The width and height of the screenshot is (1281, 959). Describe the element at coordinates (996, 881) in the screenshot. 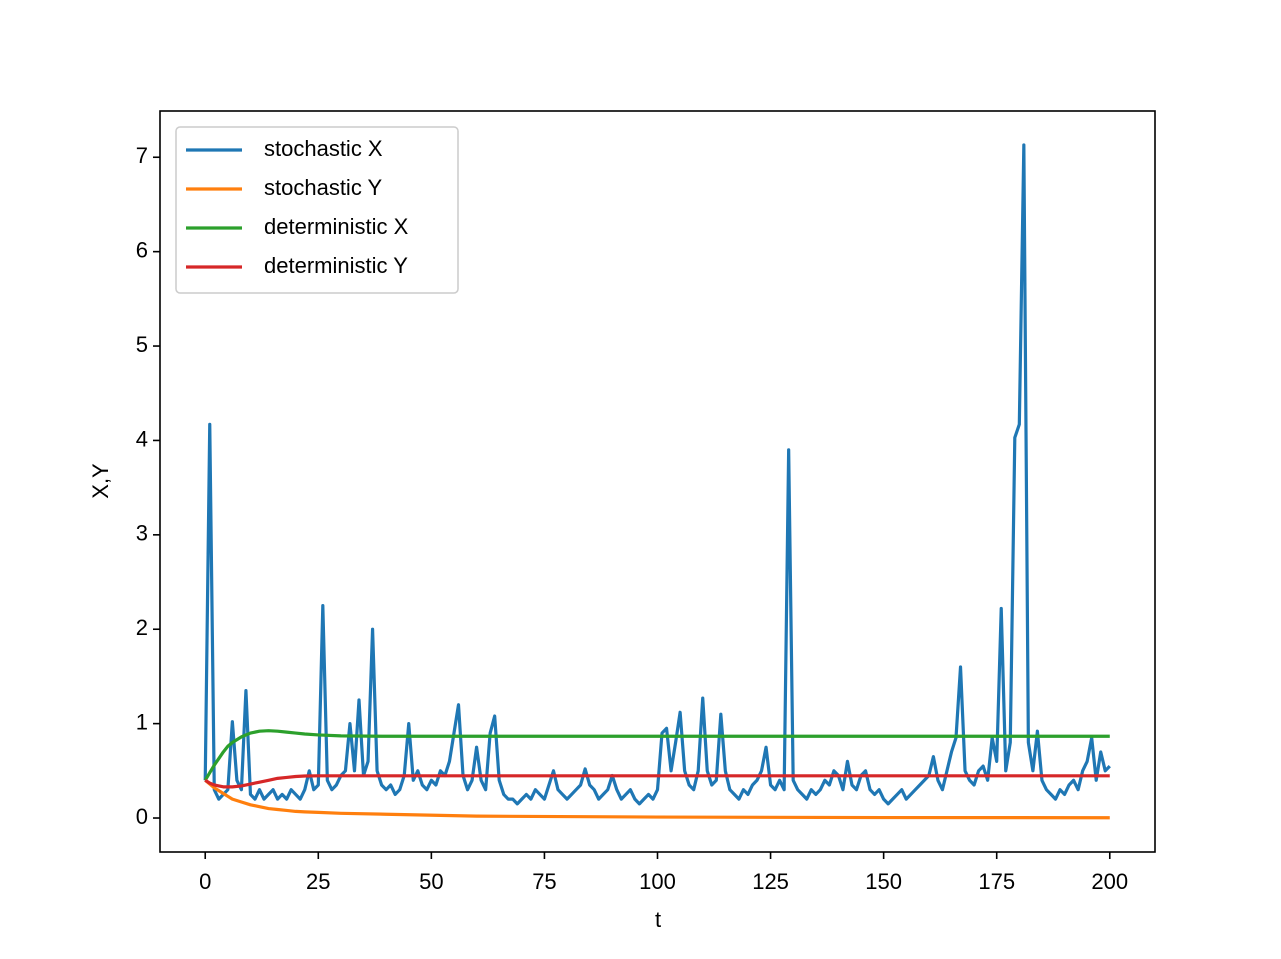

I see `x-tick-label: 175` at that location.